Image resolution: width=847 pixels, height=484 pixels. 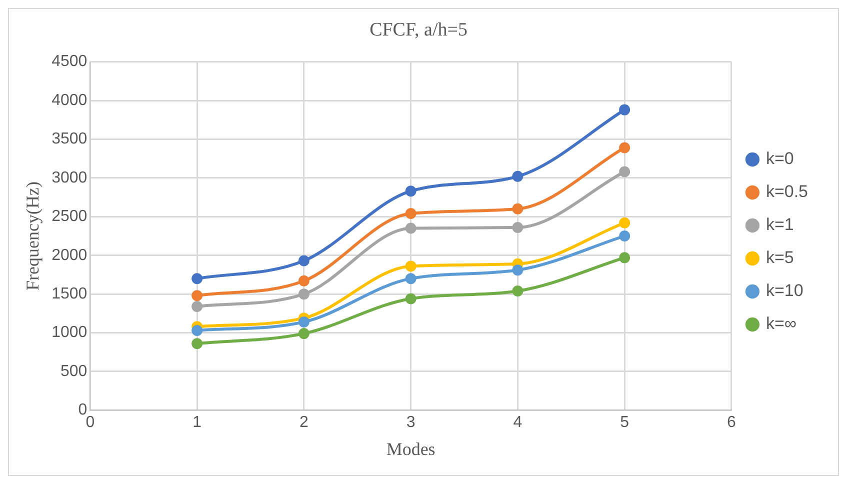 What do you see at coordinates (70, 293) in the screenshot?
I see `y-tick-label: 1500` at bounding box center [70, 293].